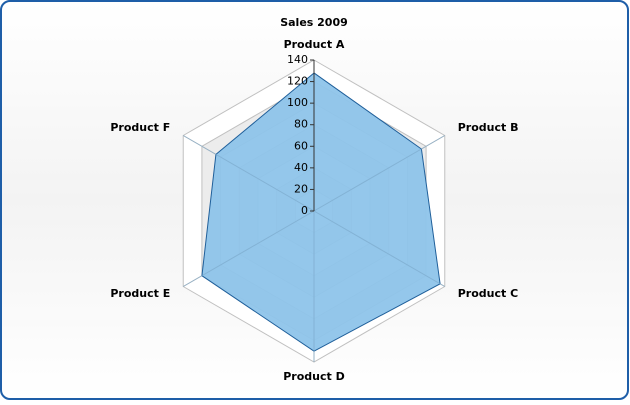  Describe the element at coordinates (301, 145) in the screenshot. I see `y-tick-label: 60` at that location.